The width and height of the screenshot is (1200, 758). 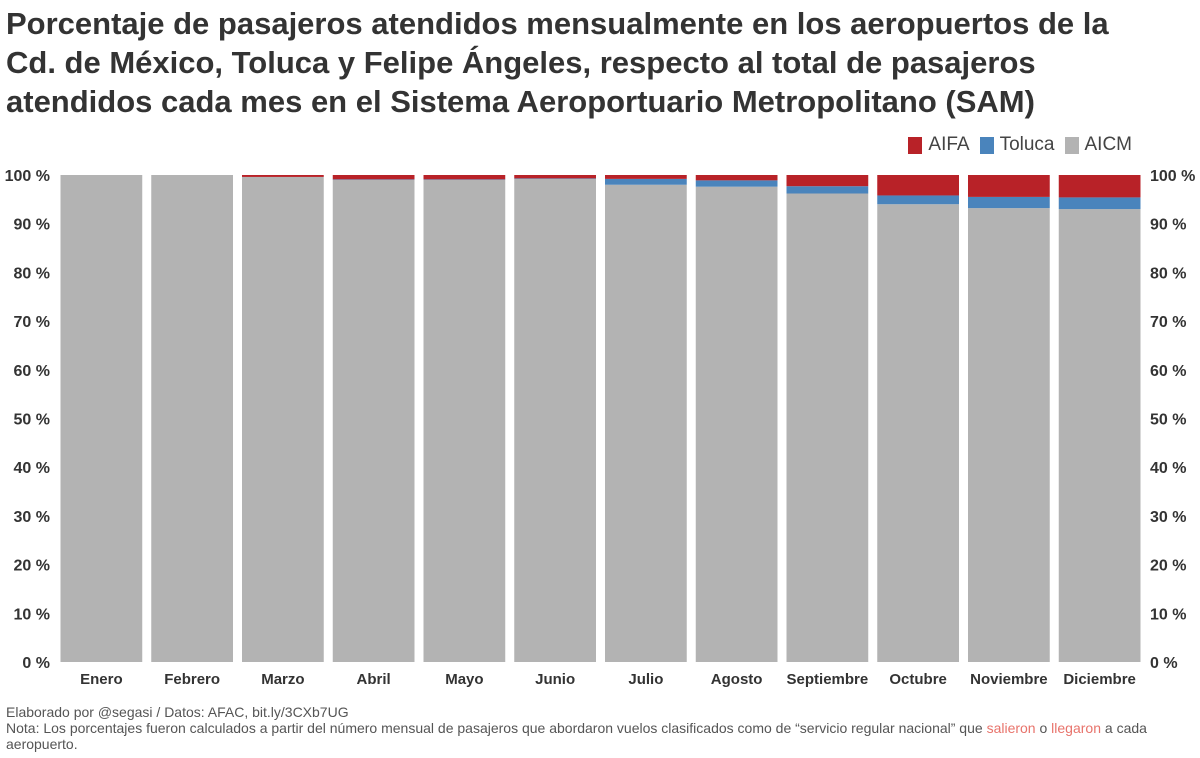 What do you see at coordinates (1172, 176) in the screenshot?
I see `y-tick-label-right: 100 %` at bounding box center [1172, 176].